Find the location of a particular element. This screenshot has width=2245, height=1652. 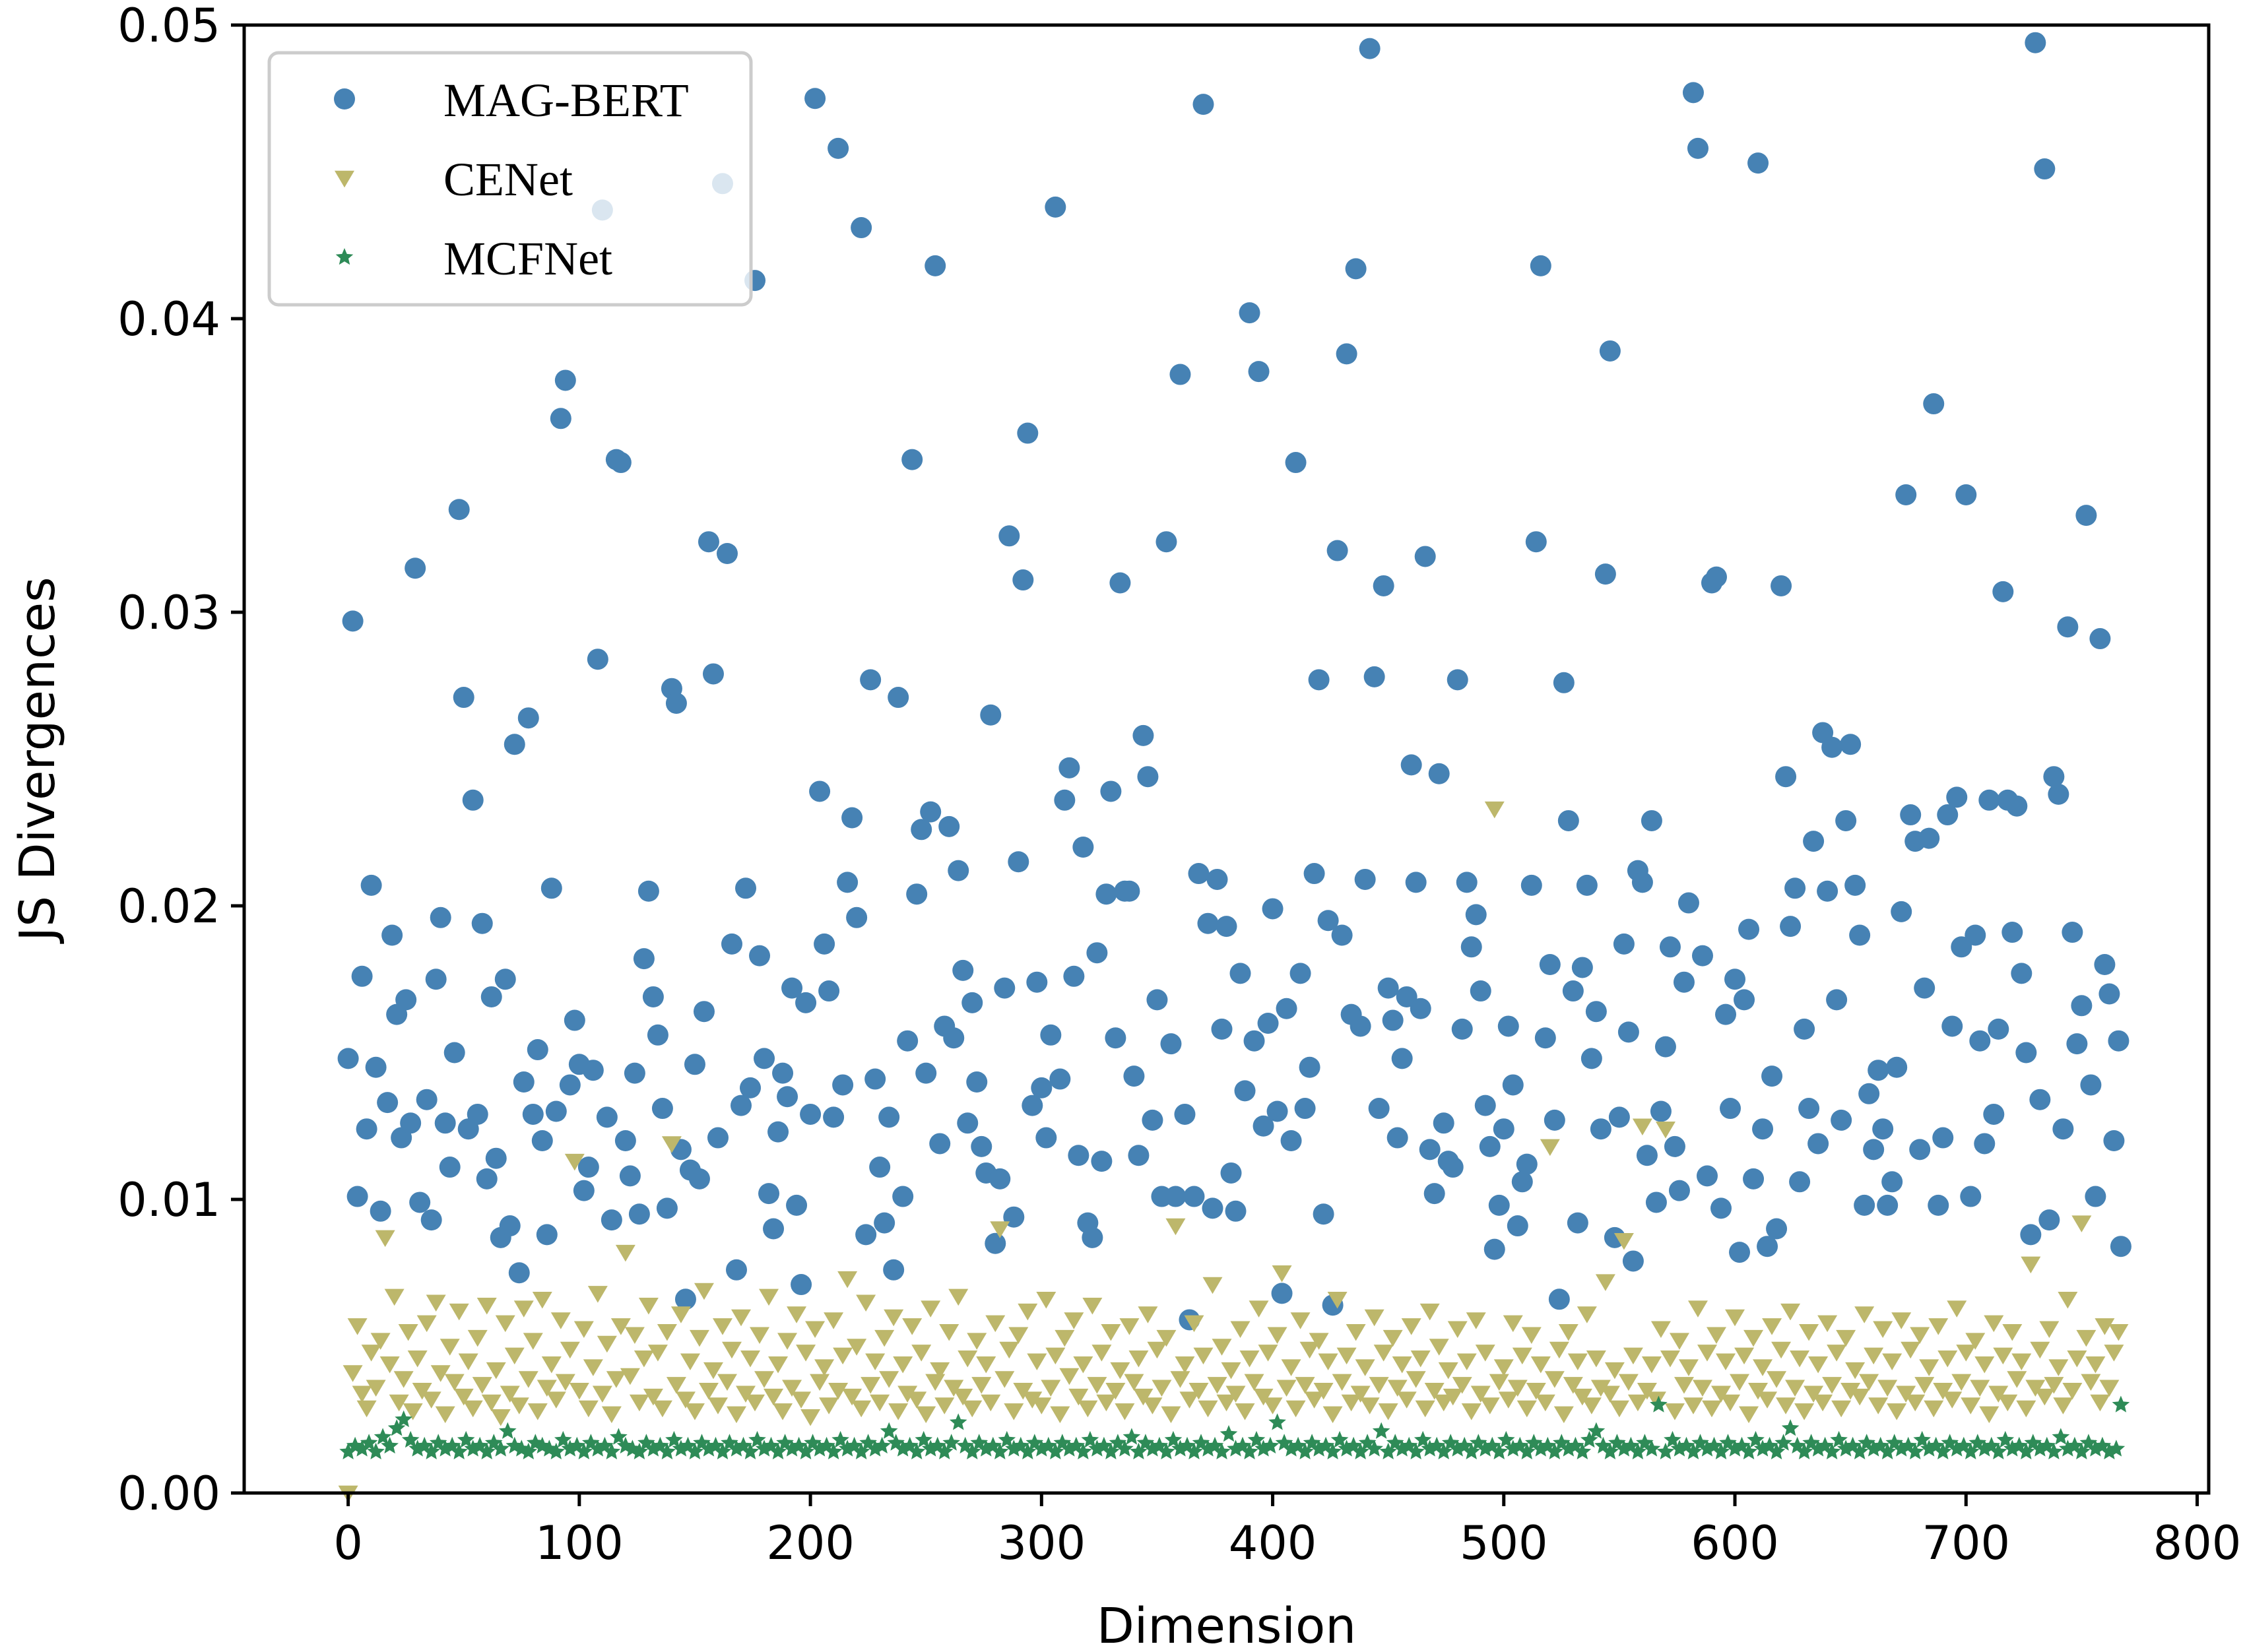

x-tick-label: 0 is located at coordinates (348, 1543).